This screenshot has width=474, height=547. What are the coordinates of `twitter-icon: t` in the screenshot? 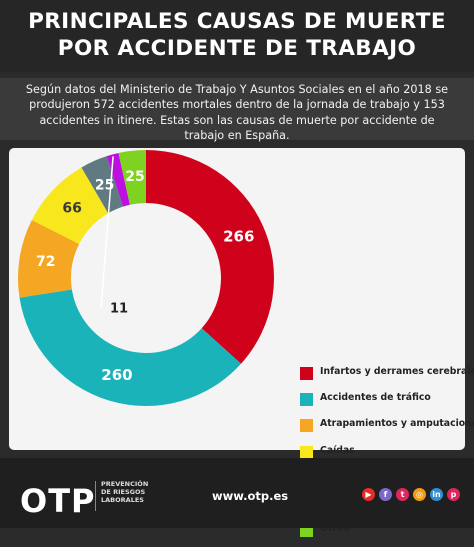 It's located at (402, 494).